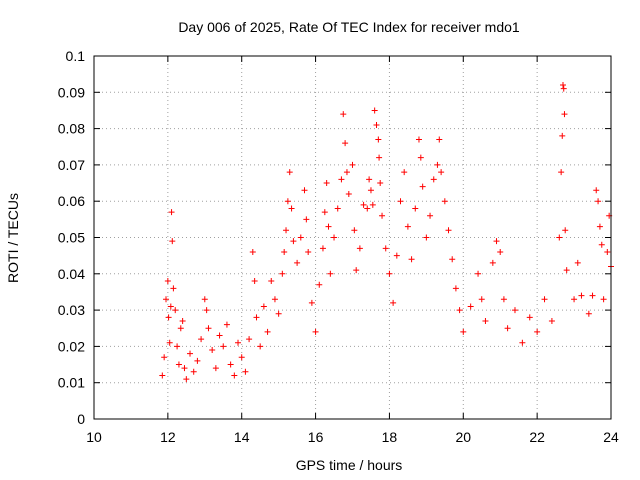 The width and height of the screenshot is (640, 480). What do you see at coordinates (168, 437) in the screenshot?
I see `x-tick-label: 12` at bounding box center [168, 437].